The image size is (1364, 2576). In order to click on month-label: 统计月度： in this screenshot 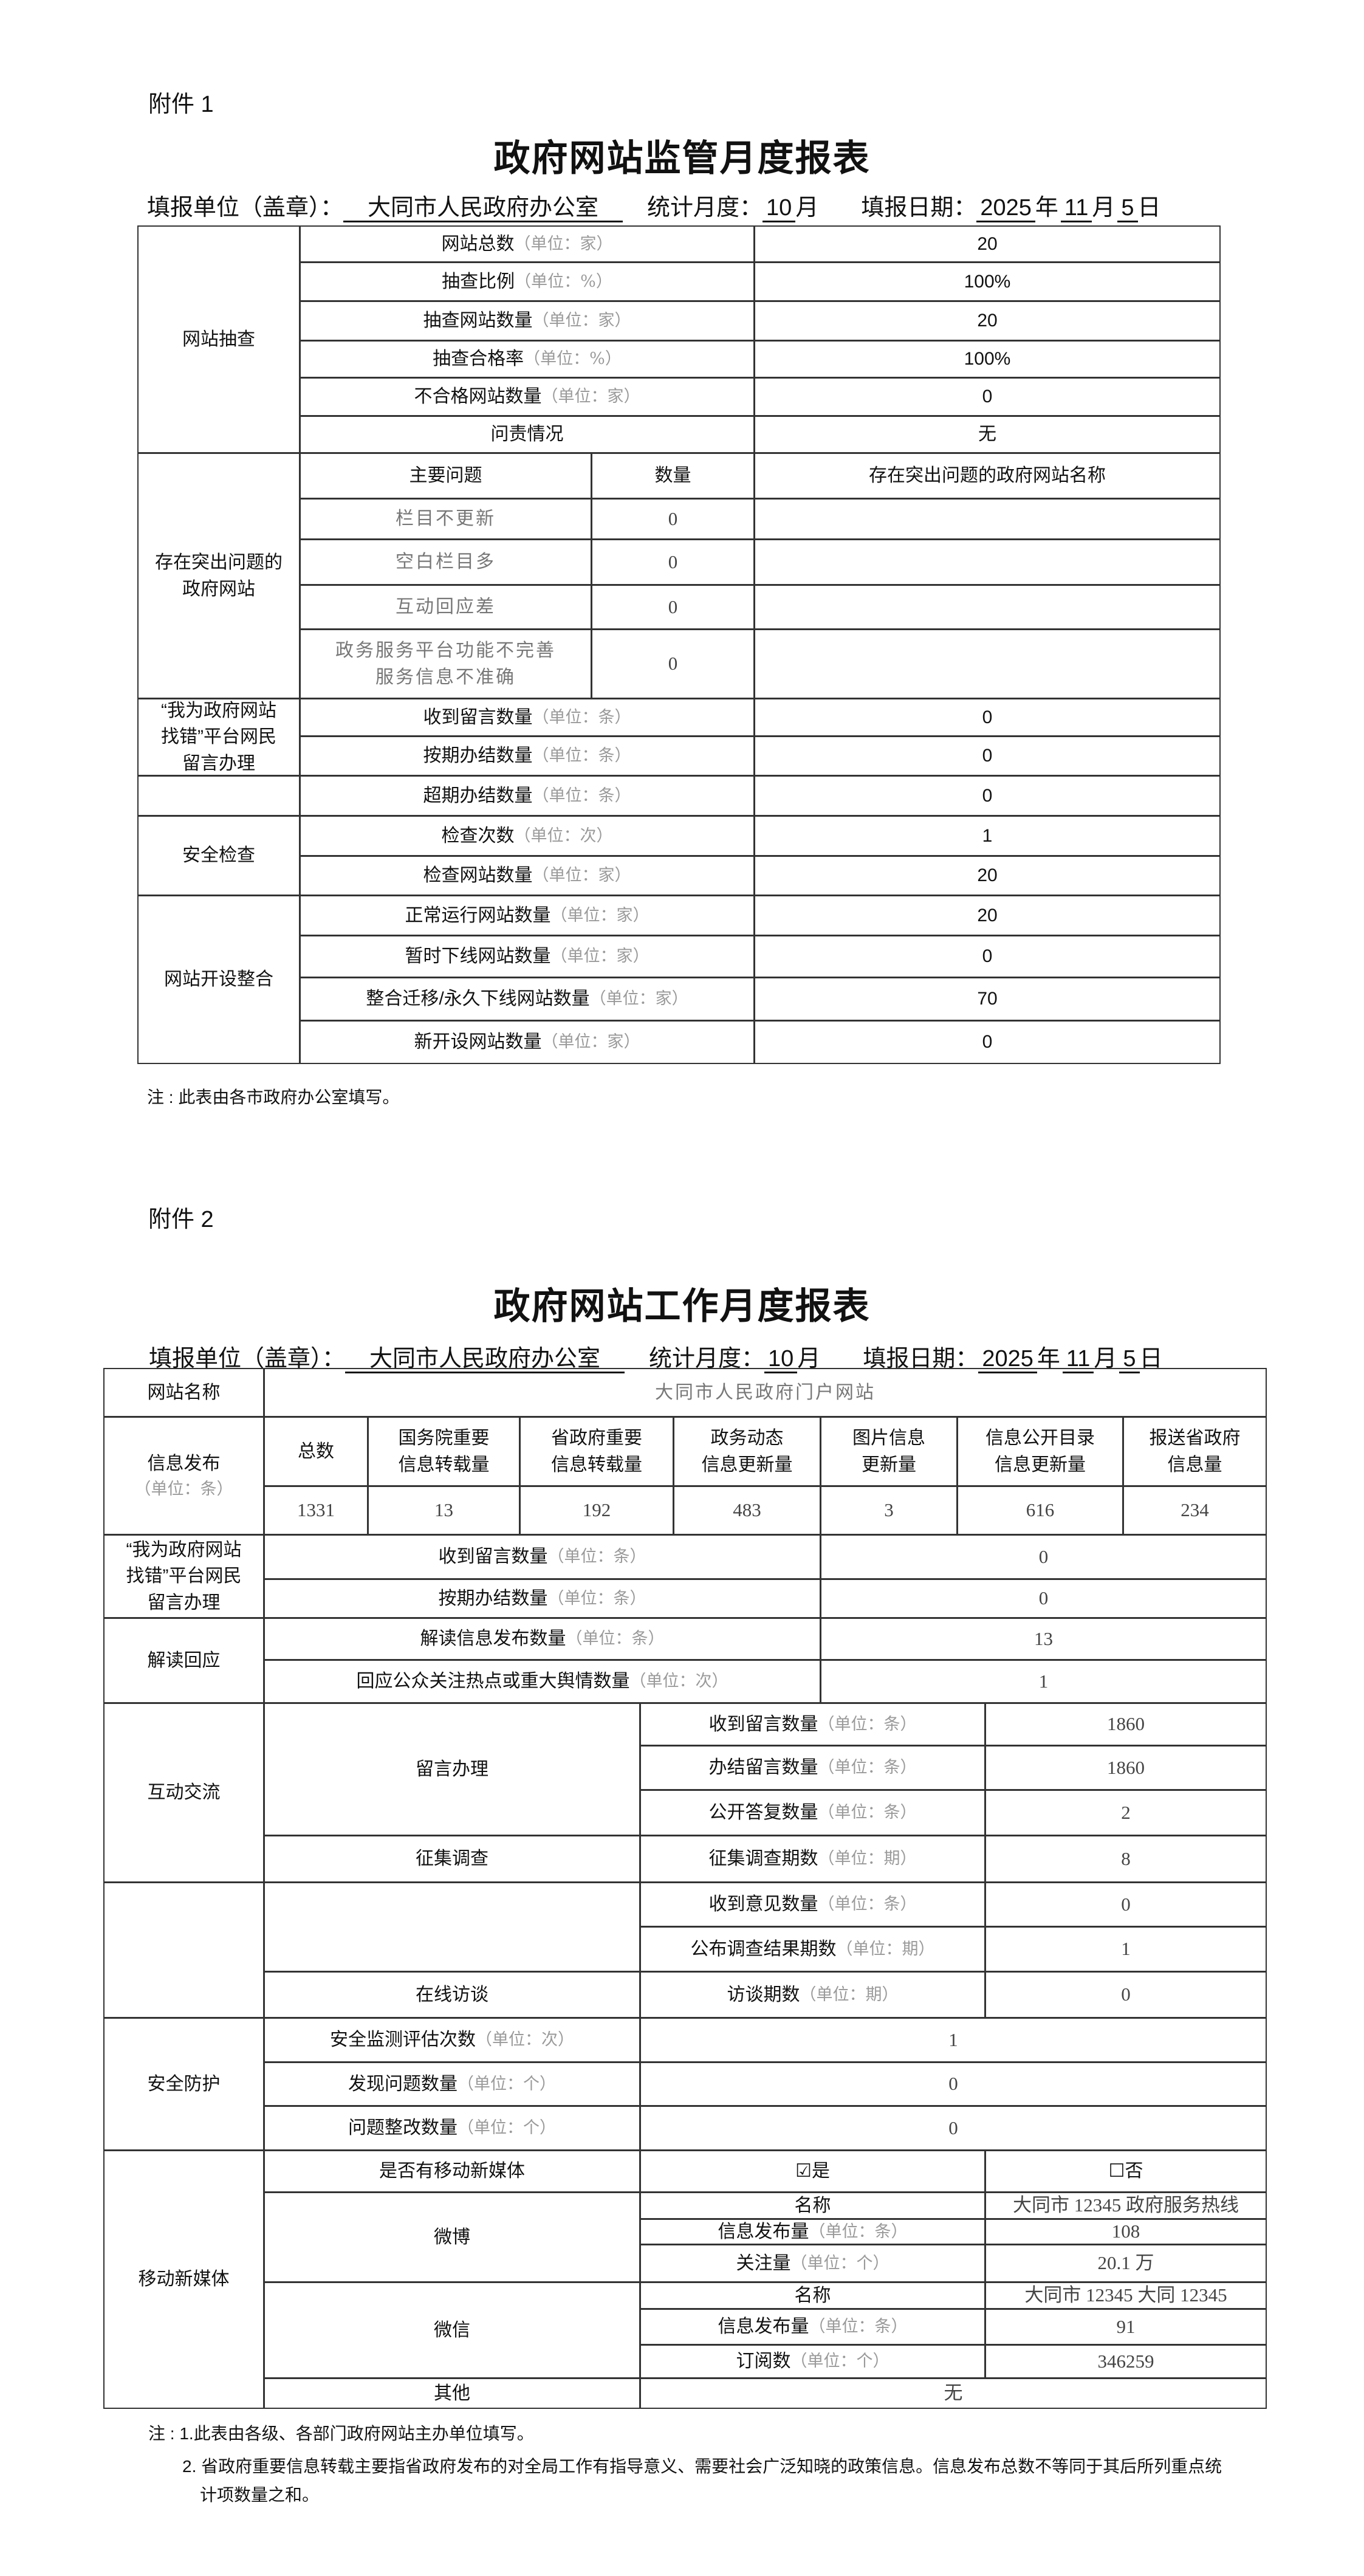, I will do `click(705, 208)`.